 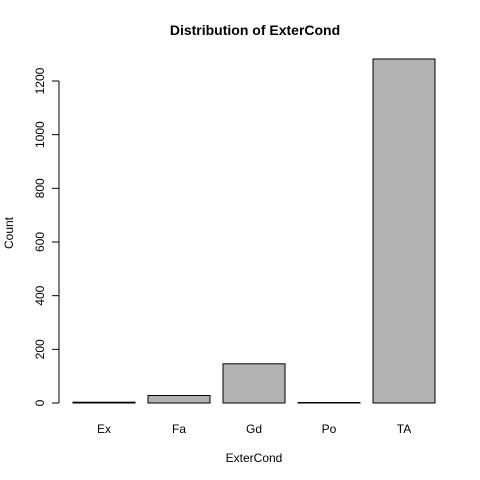 I want to click on category-labels: Ex Fa Gd Po TA, so click(x=254, y=429).